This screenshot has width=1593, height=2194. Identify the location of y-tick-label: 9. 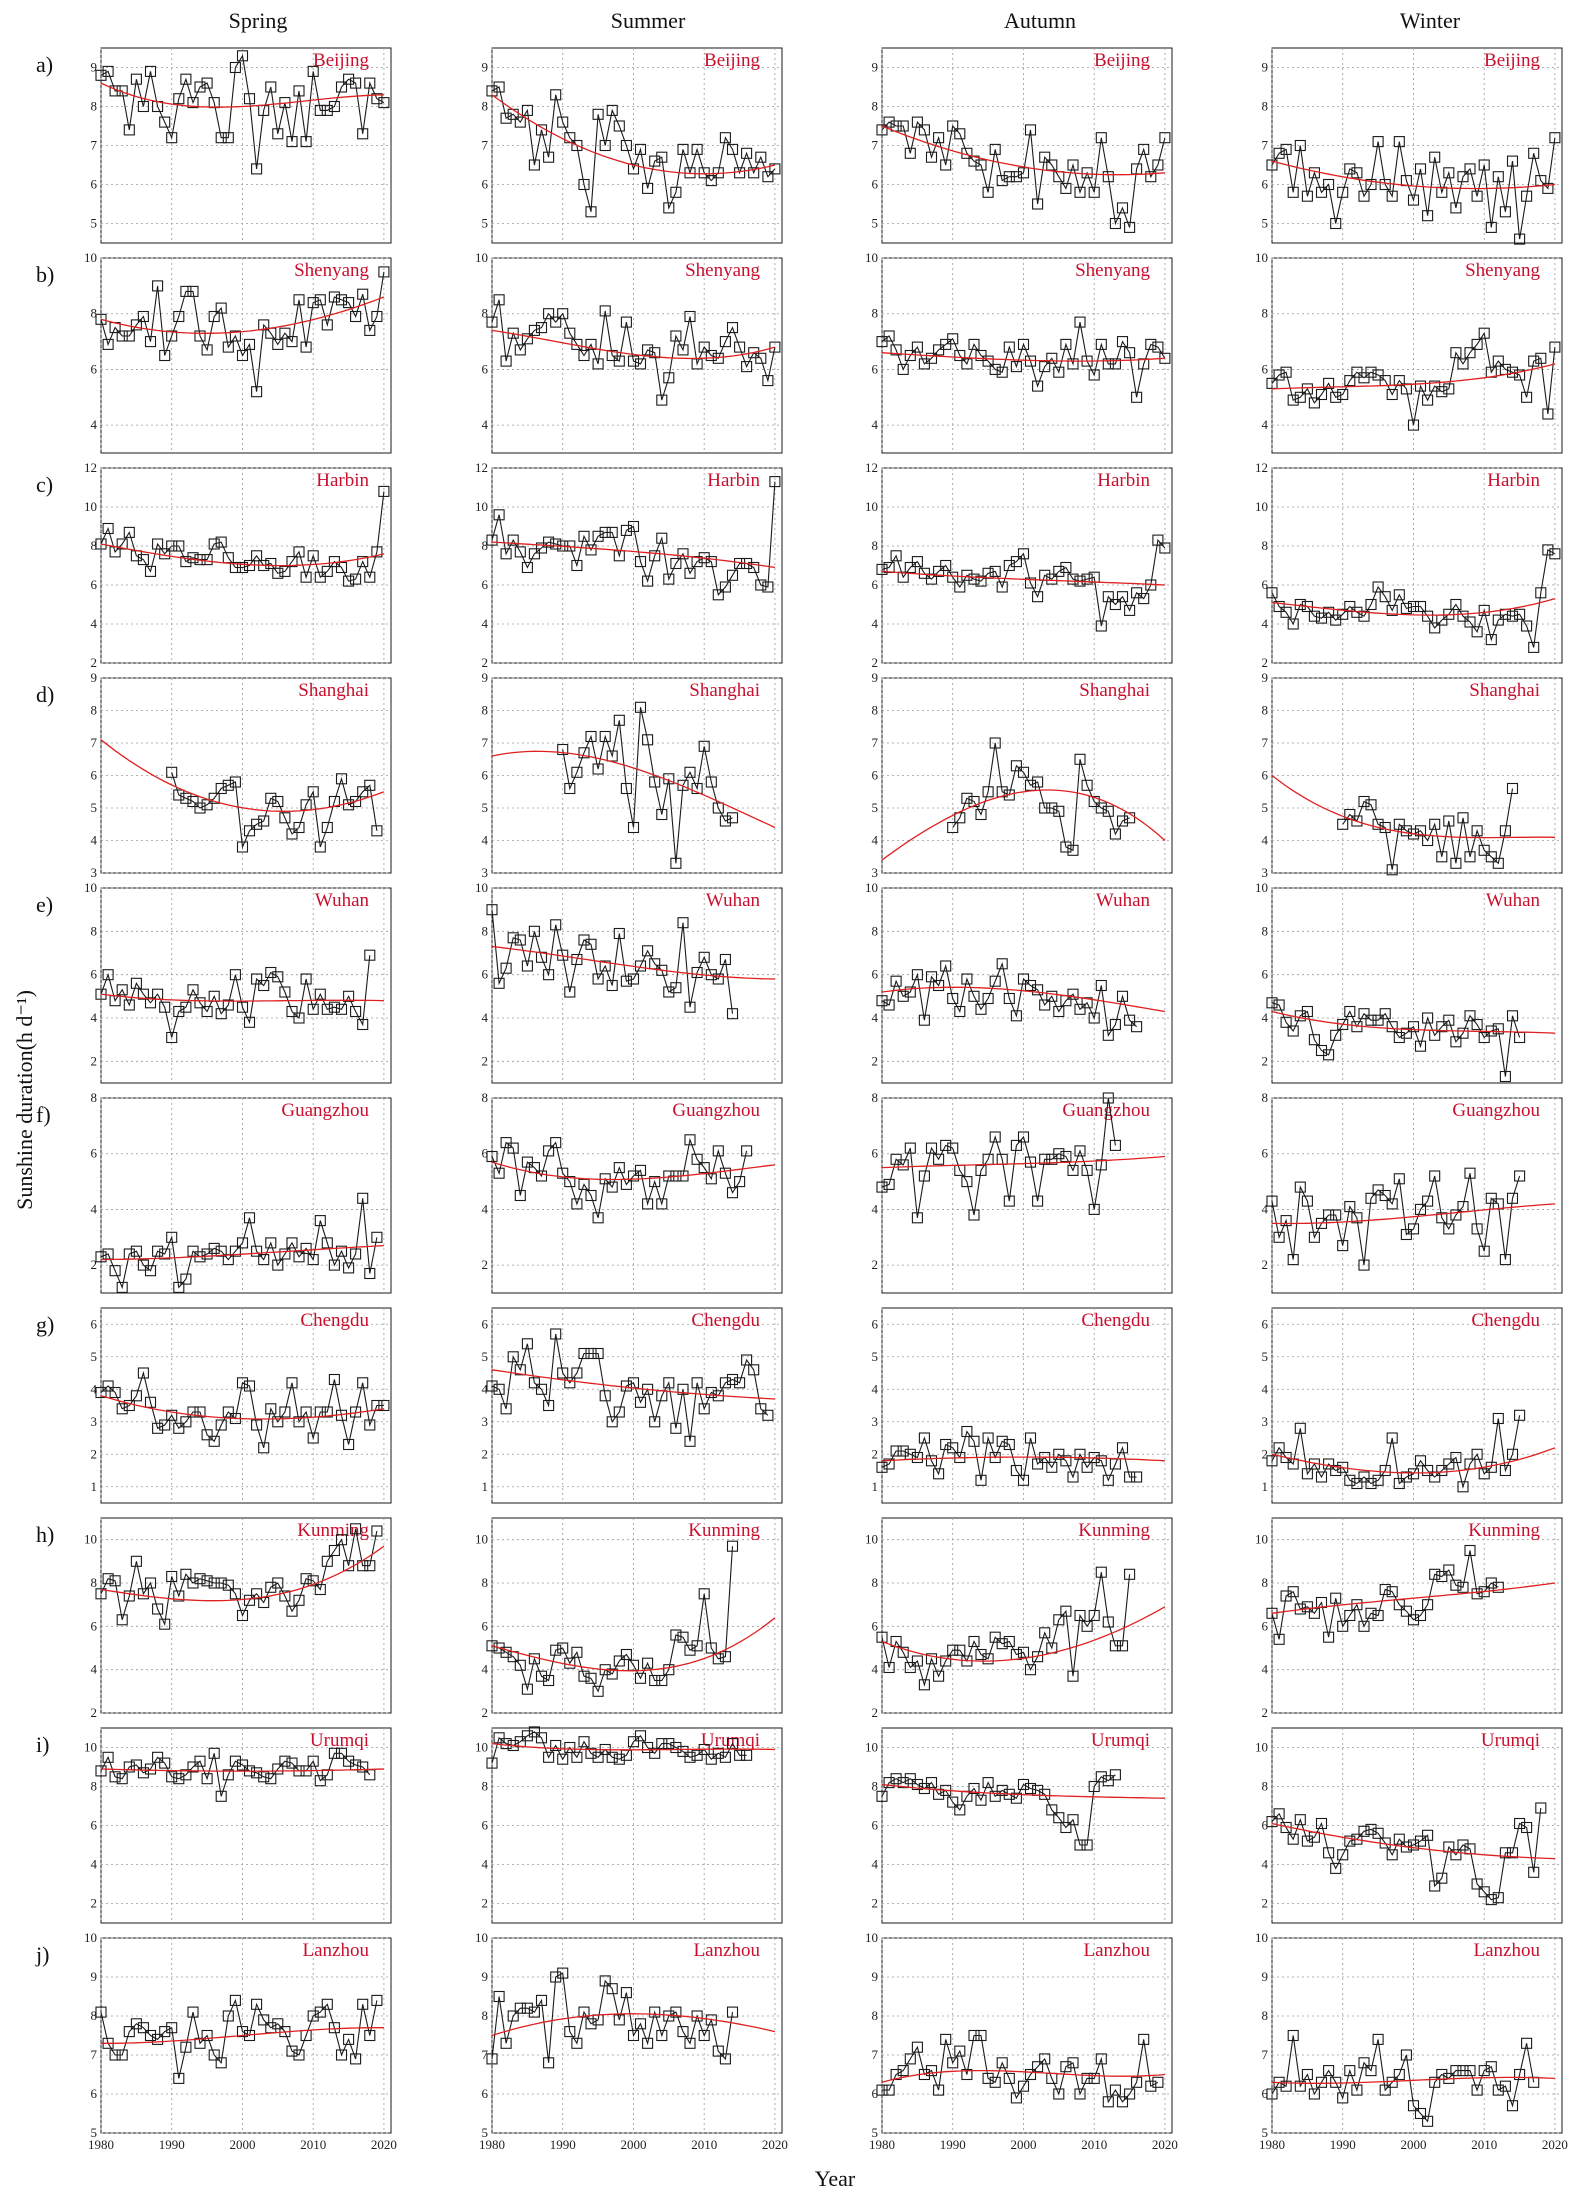
(485, 1976).